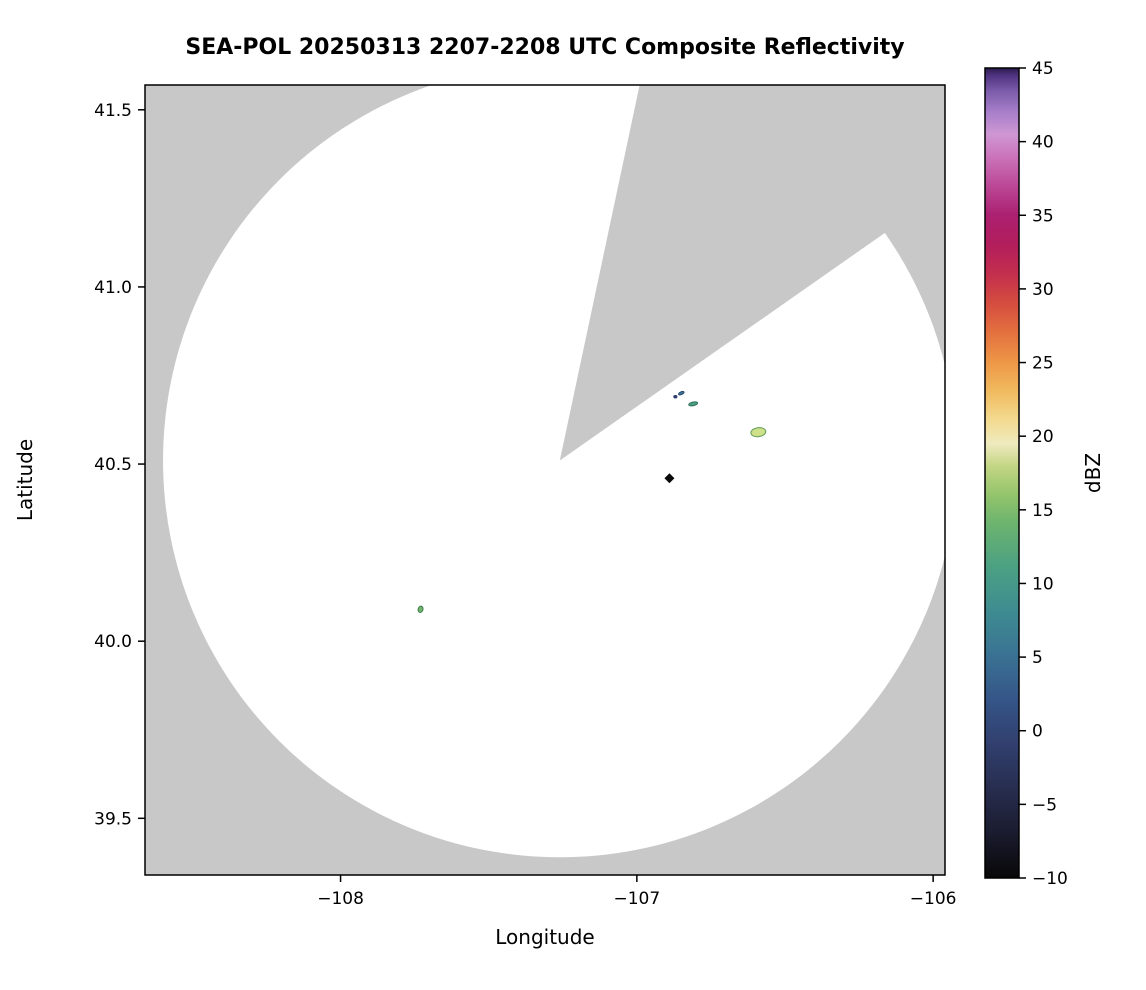 Image resolution: width=1146 pixels, height=990 pixels. I want to click on colorbar-tick-label: 35, so click(1043, 216).